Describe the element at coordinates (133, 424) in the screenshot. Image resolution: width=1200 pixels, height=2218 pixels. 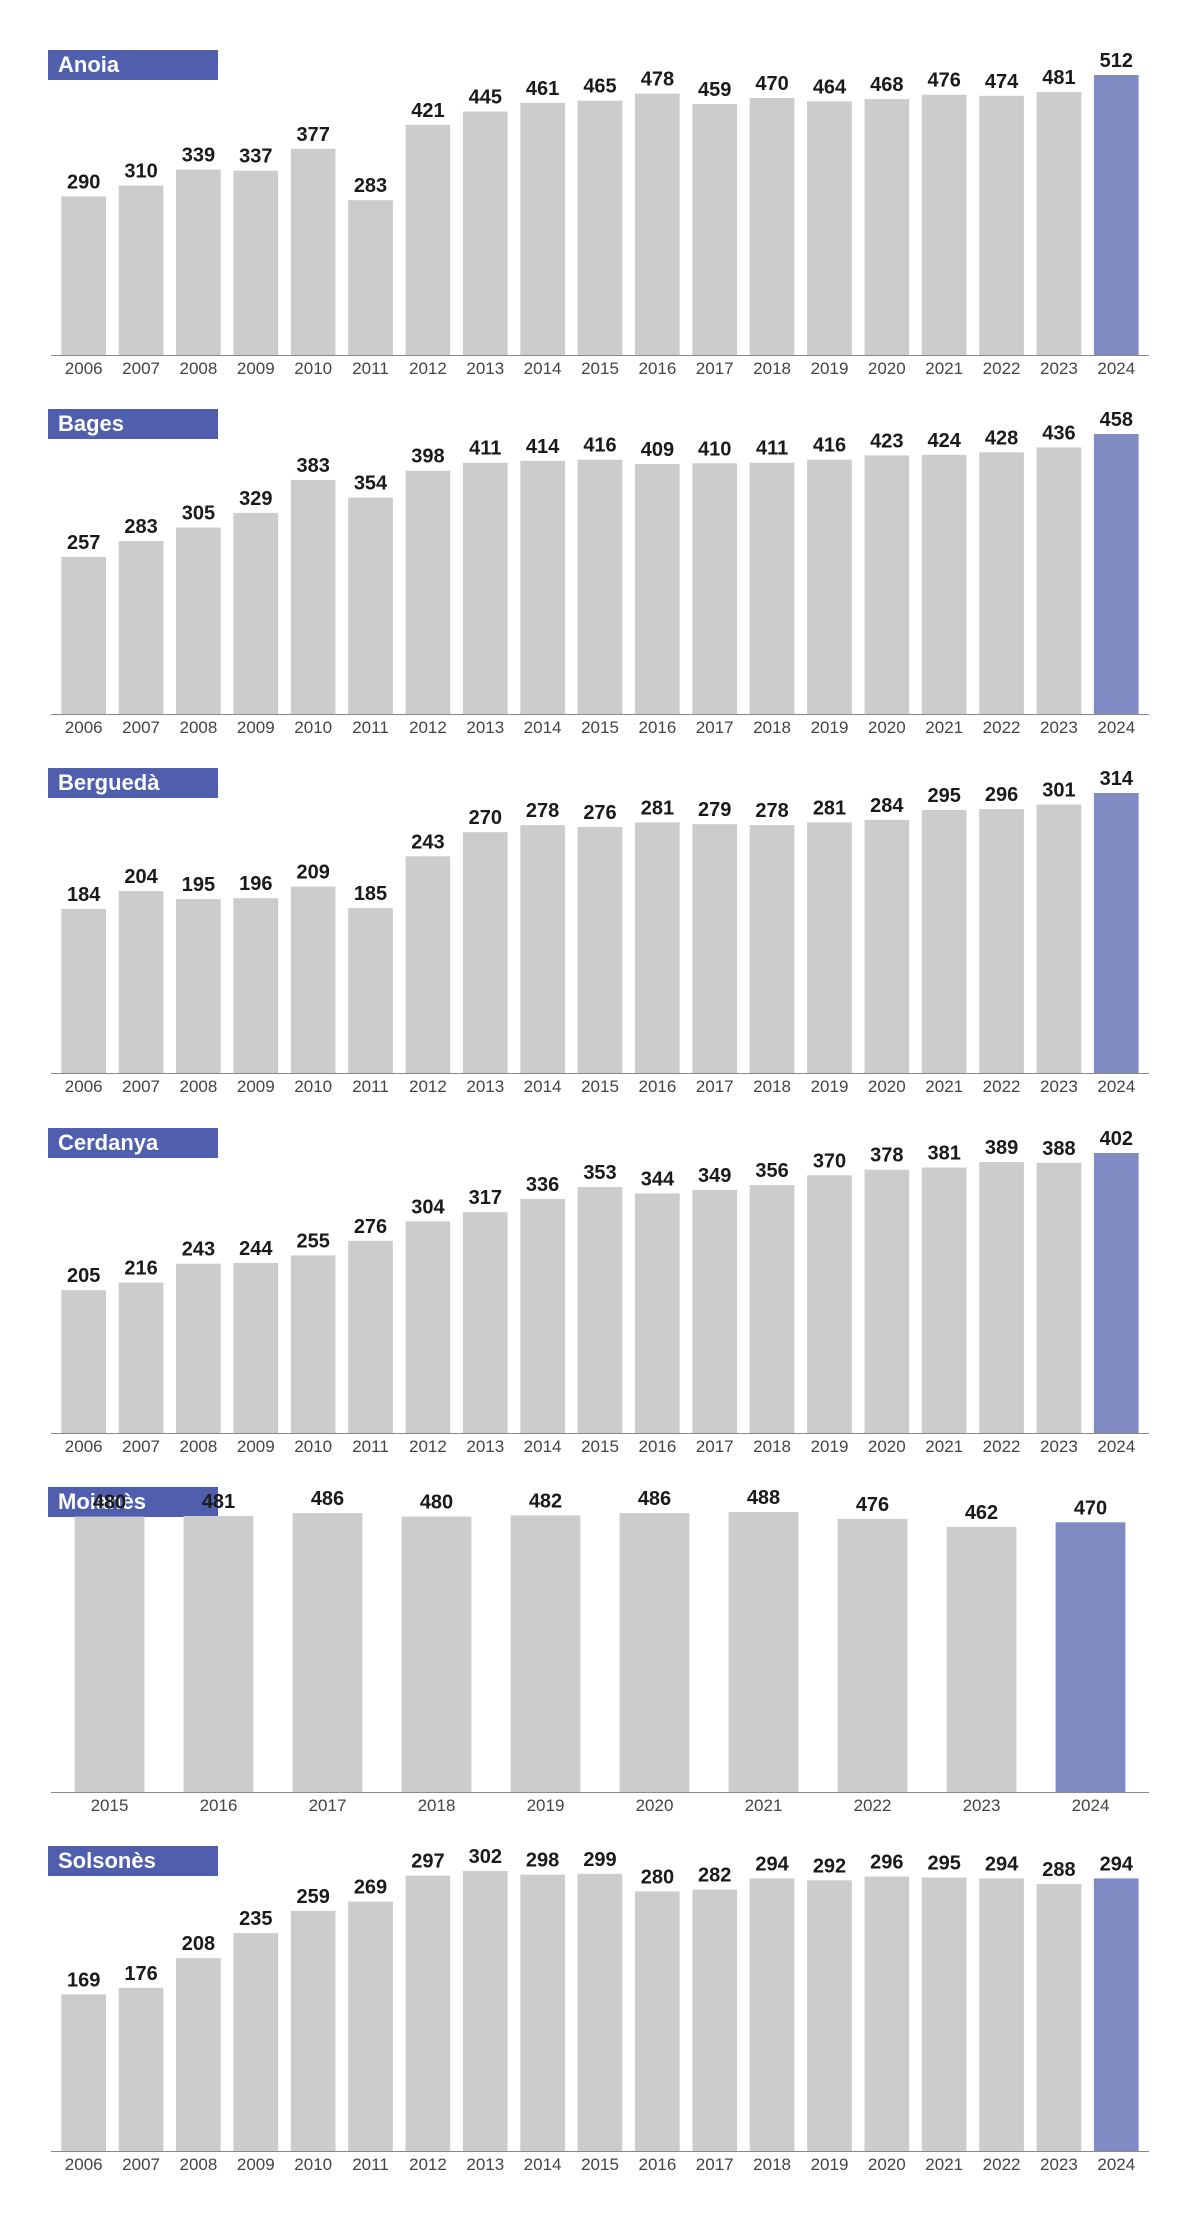
I see `panel-title: Bages` at that location.